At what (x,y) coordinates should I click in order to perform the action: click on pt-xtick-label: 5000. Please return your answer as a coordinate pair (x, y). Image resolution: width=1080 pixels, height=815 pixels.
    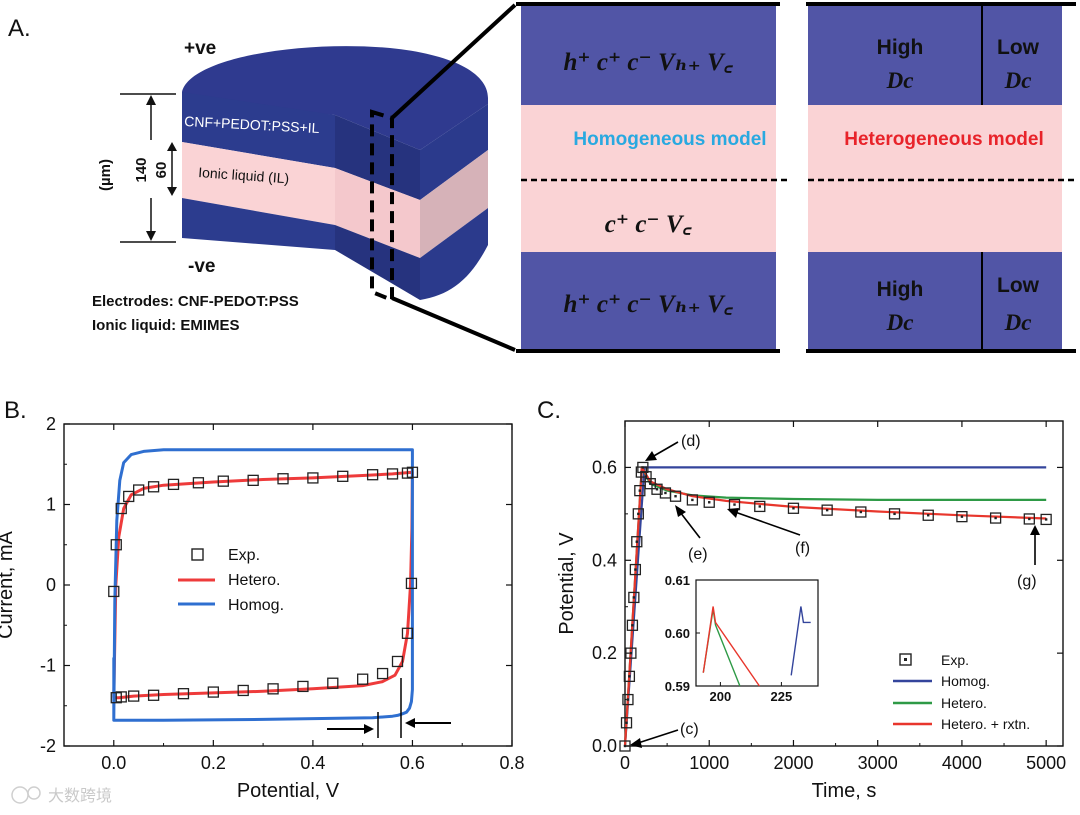
    Looking at the image, I should click on (1046, 763).